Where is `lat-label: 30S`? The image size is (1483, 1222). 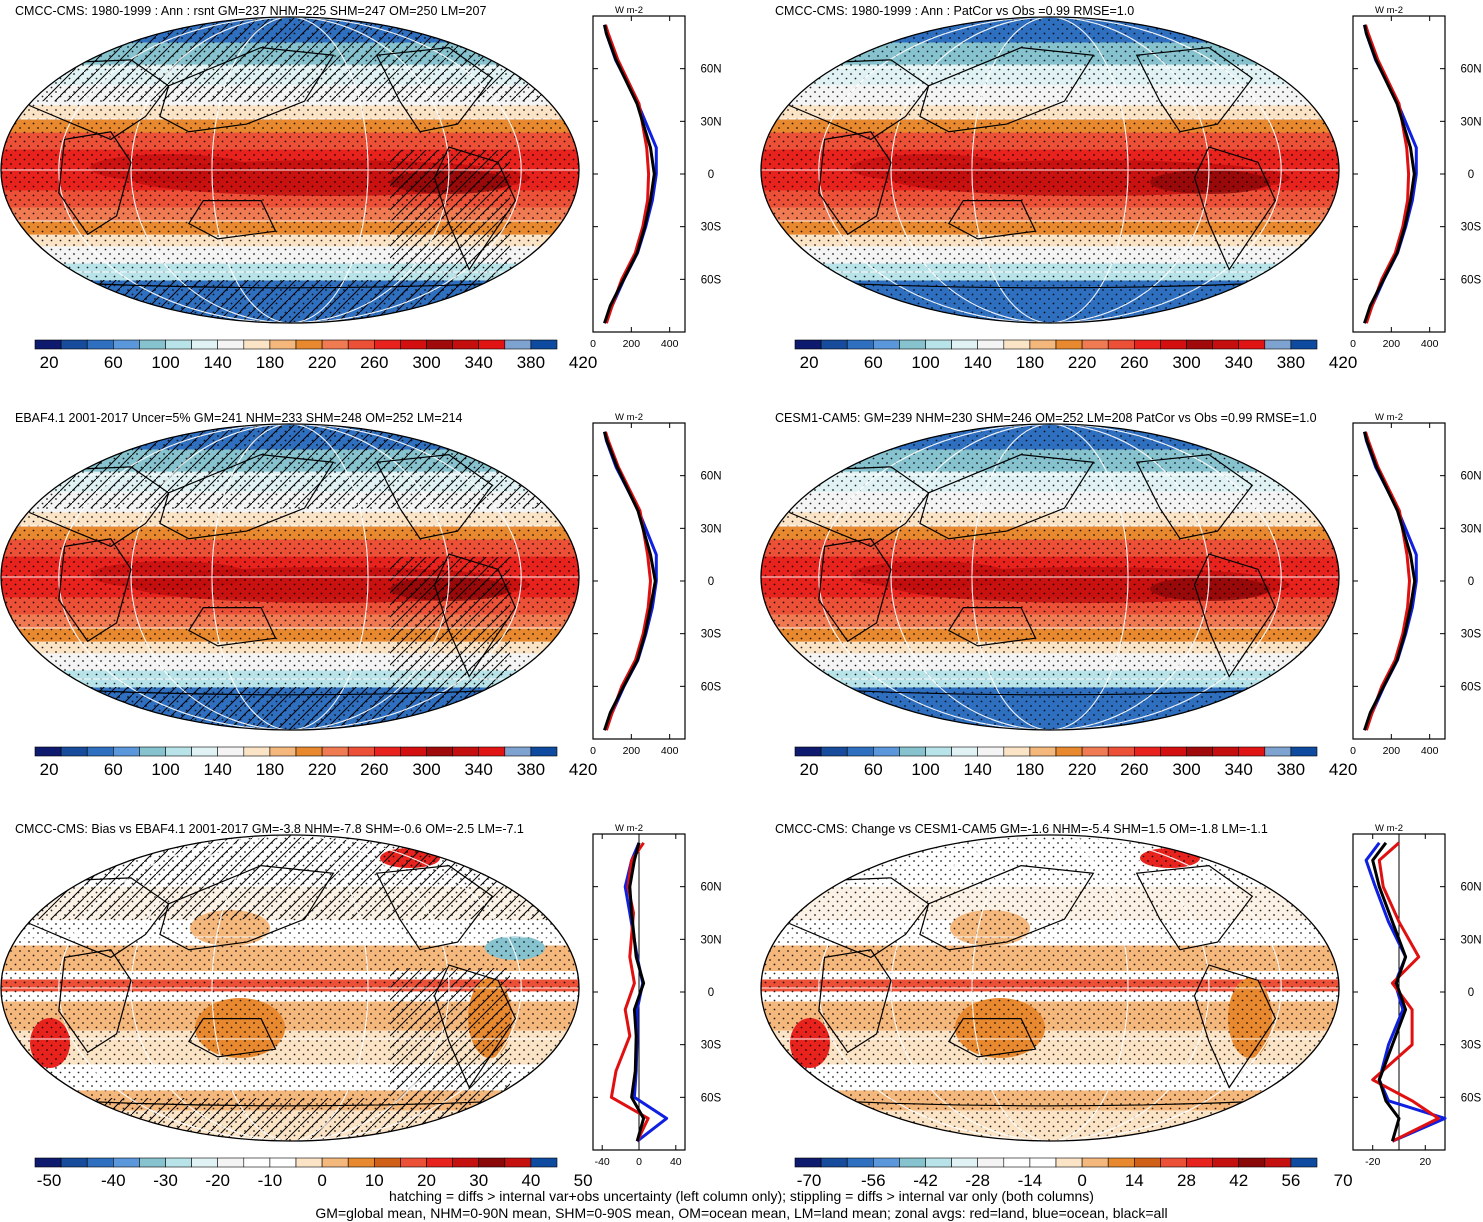
lat-label: 30S is located at coordinates (1471, 1046).